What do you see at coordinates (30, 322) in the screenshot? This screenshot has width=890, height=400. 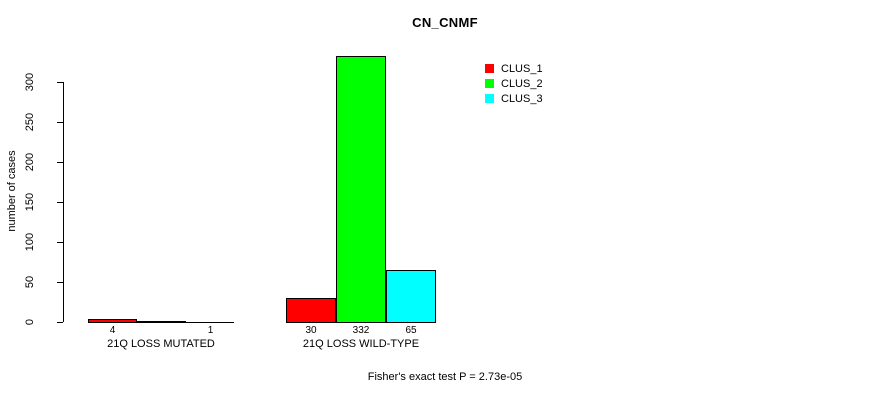 I see `y-tick-label-0: 0` at bounding box center [30, 322].